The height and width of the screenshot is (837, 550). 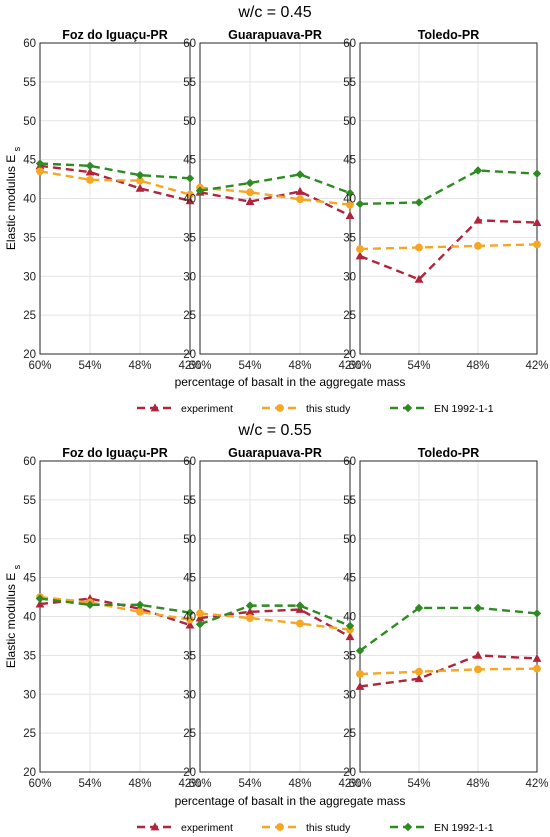 I want to click on panel-frame, so click(x=275, y=198).